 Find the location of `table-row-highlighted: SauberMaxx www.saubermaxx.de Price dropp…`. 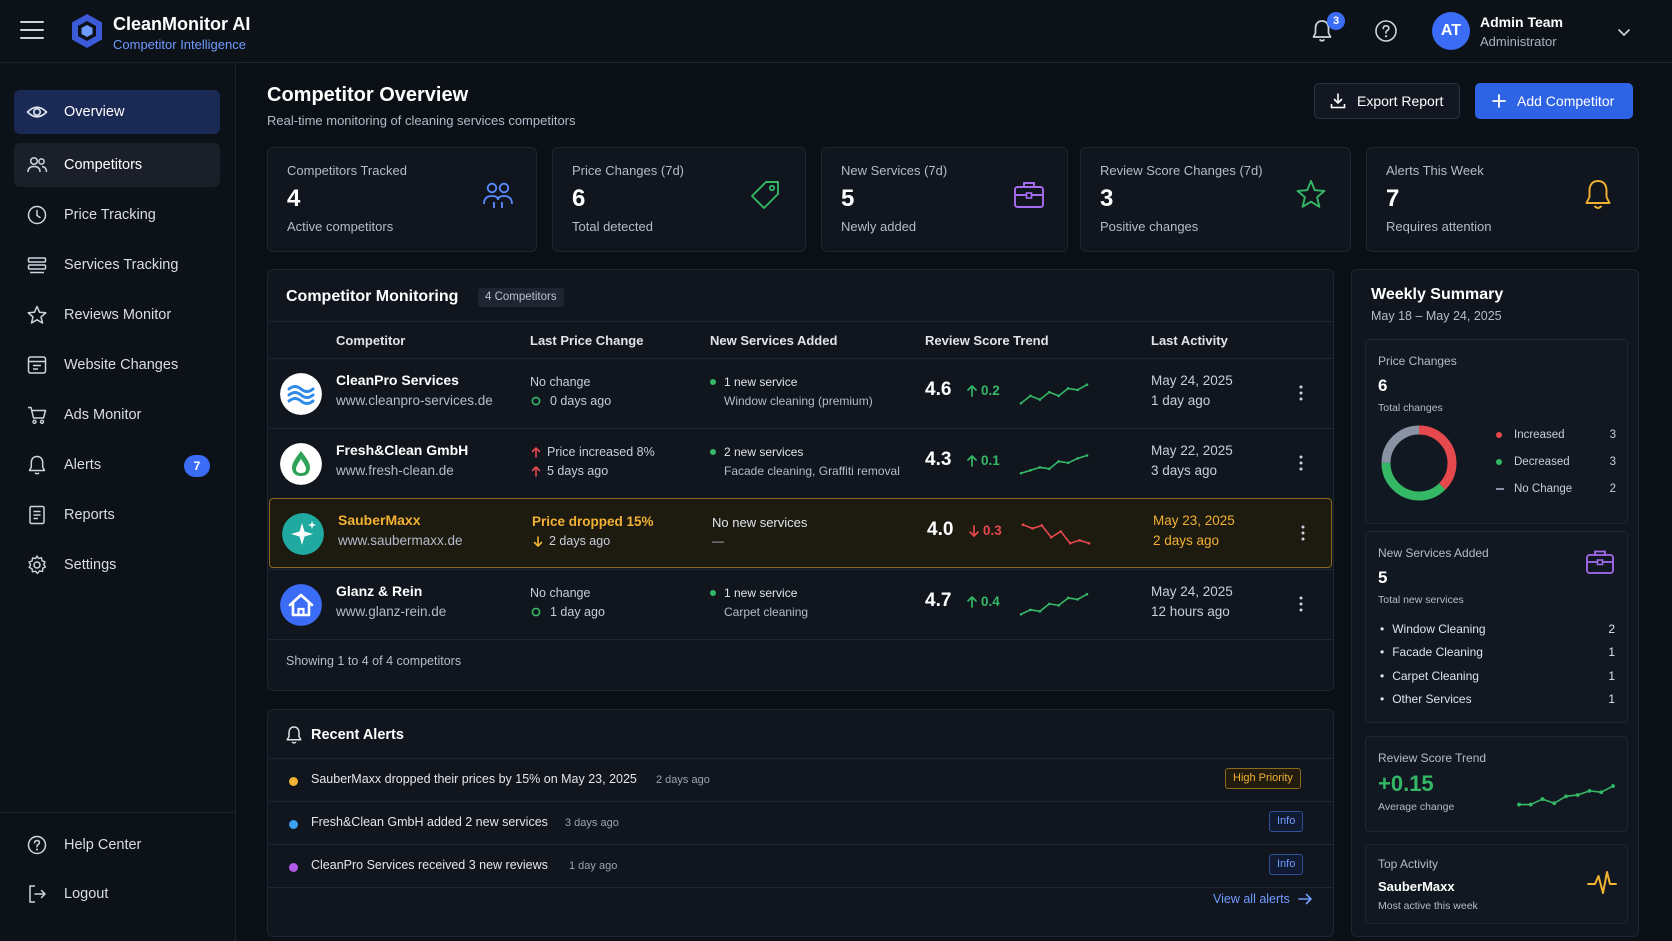

table-row-highlighted: SauberMaxx www.saubermaxx.de Price dropp… is located at coordinates (800, 533).